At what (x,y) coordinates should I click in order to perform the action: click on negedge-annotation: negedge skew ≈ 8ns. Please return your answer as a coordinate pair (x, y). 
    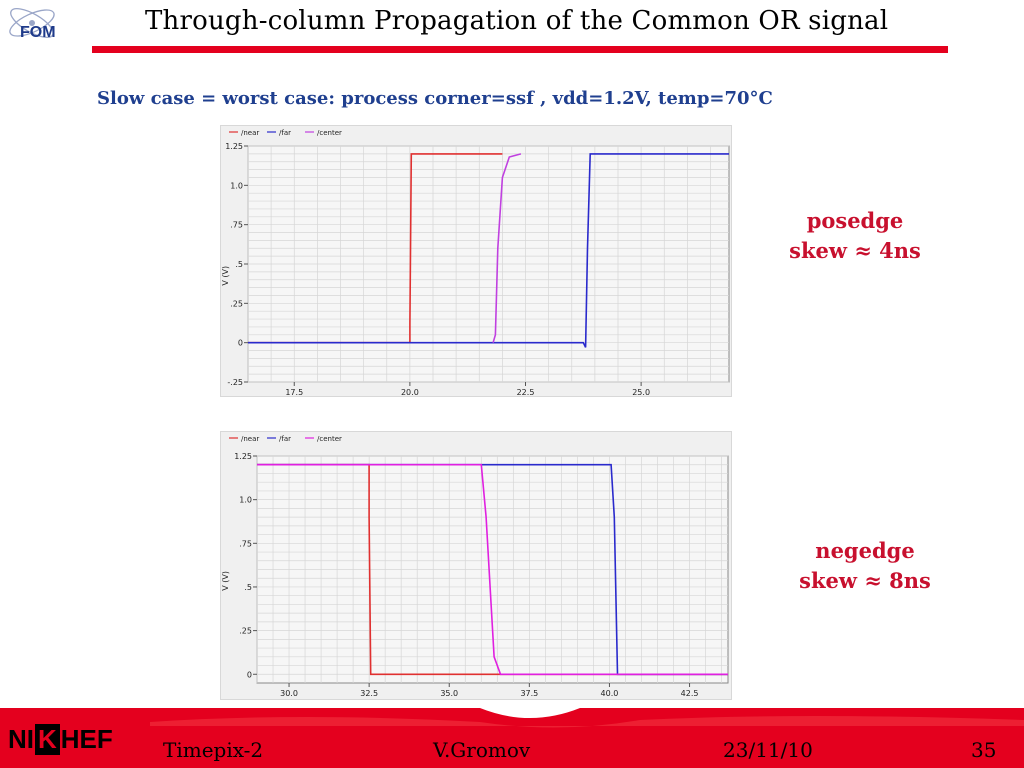
    Looking at the image, I should click on (865, 566).